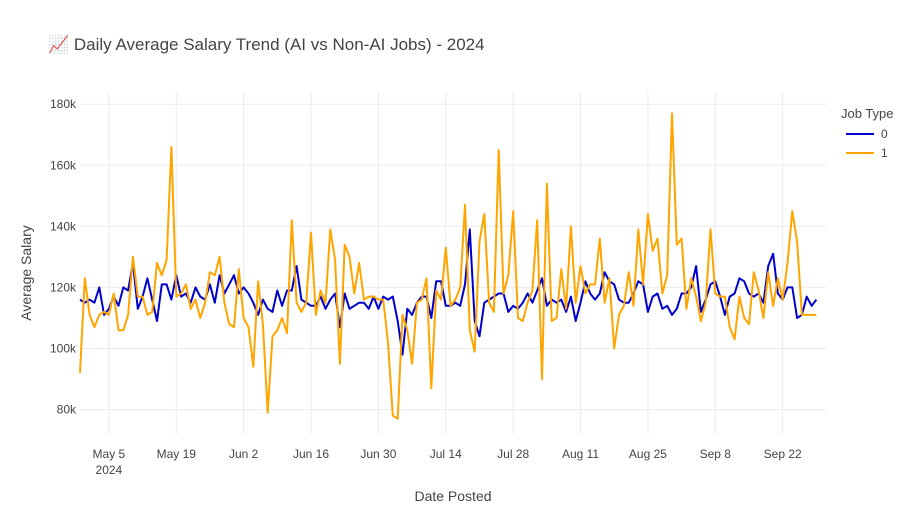 The image size is (918, 525). Describe the element at coordinates (884, 153) in the screenshot. I see `legend-label-1: 1` at that location.